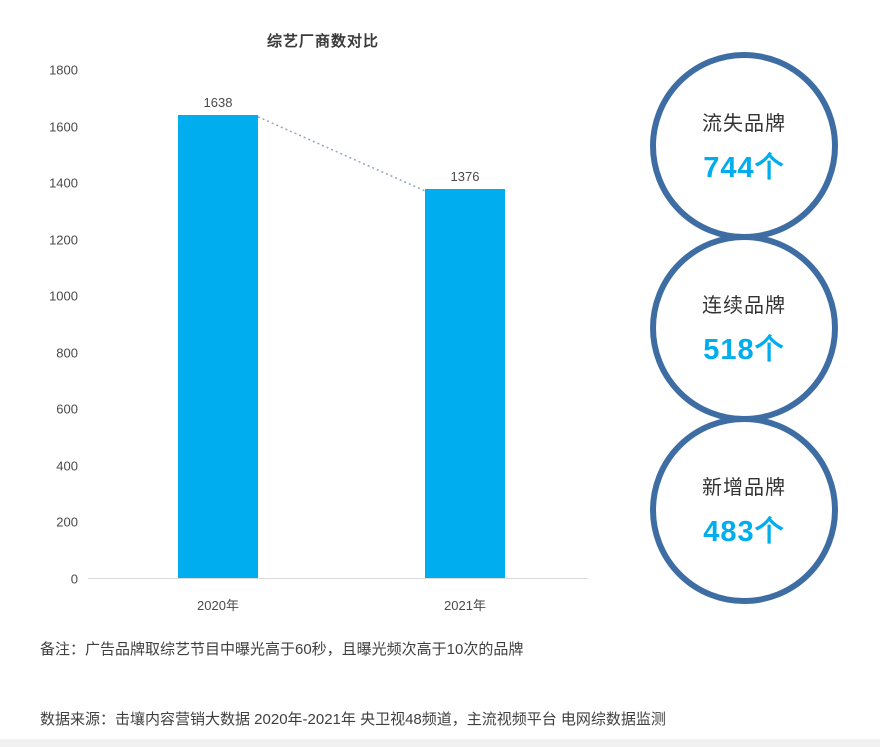 Image resolution: width=880 pixels, height=747 pixels. I want to click on stat-label: 流失品牌, so click(744, 123).